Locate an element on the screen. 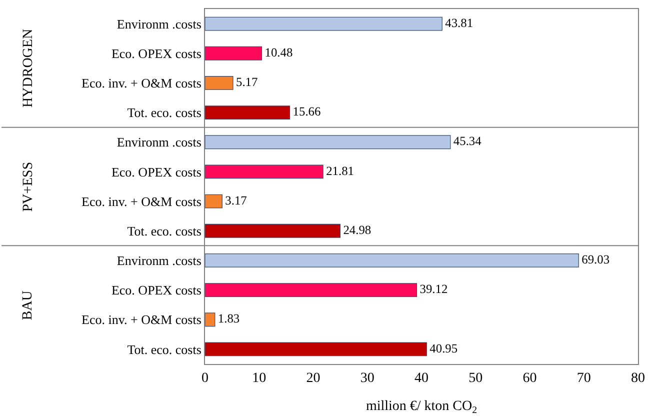  text: PV+ESS is located at coordinates (28, 187).